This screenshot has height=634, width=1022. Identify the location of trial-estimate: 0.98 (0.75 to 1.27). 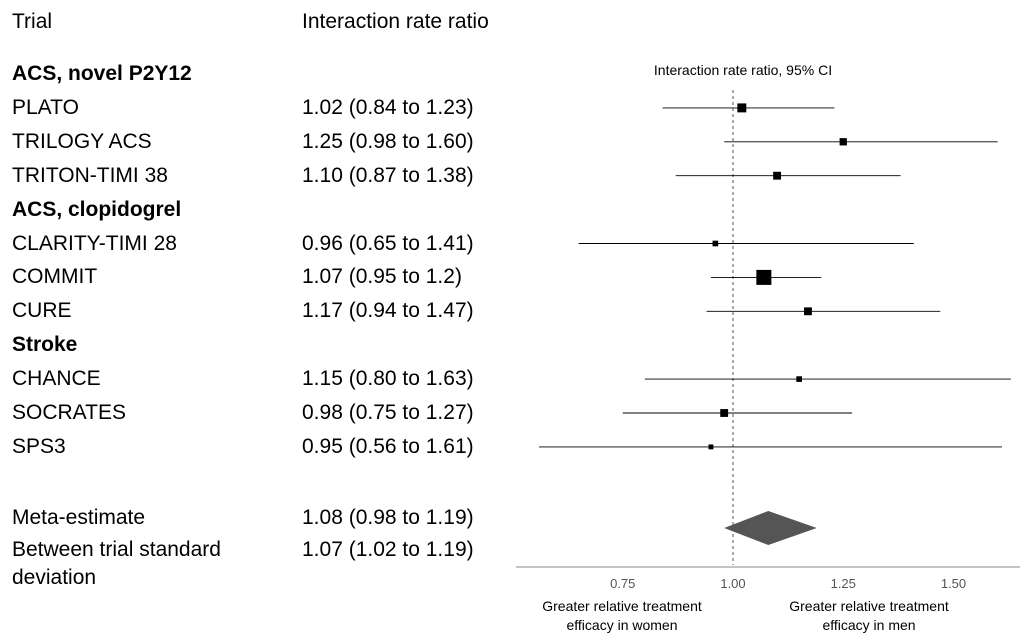
(388, 412).